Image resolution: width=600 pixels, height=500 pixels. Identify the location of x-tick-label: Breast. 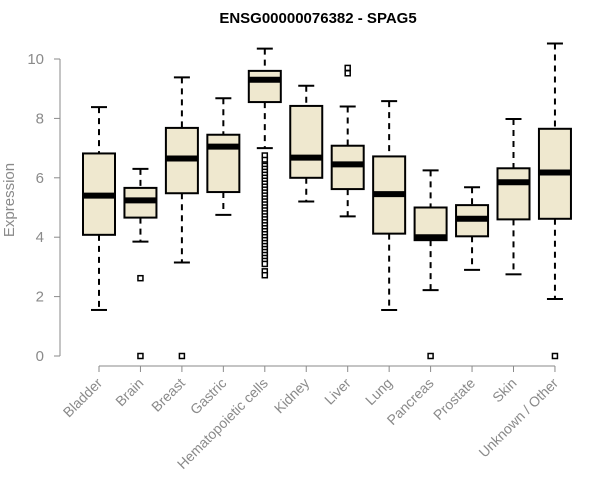
(168, 395).